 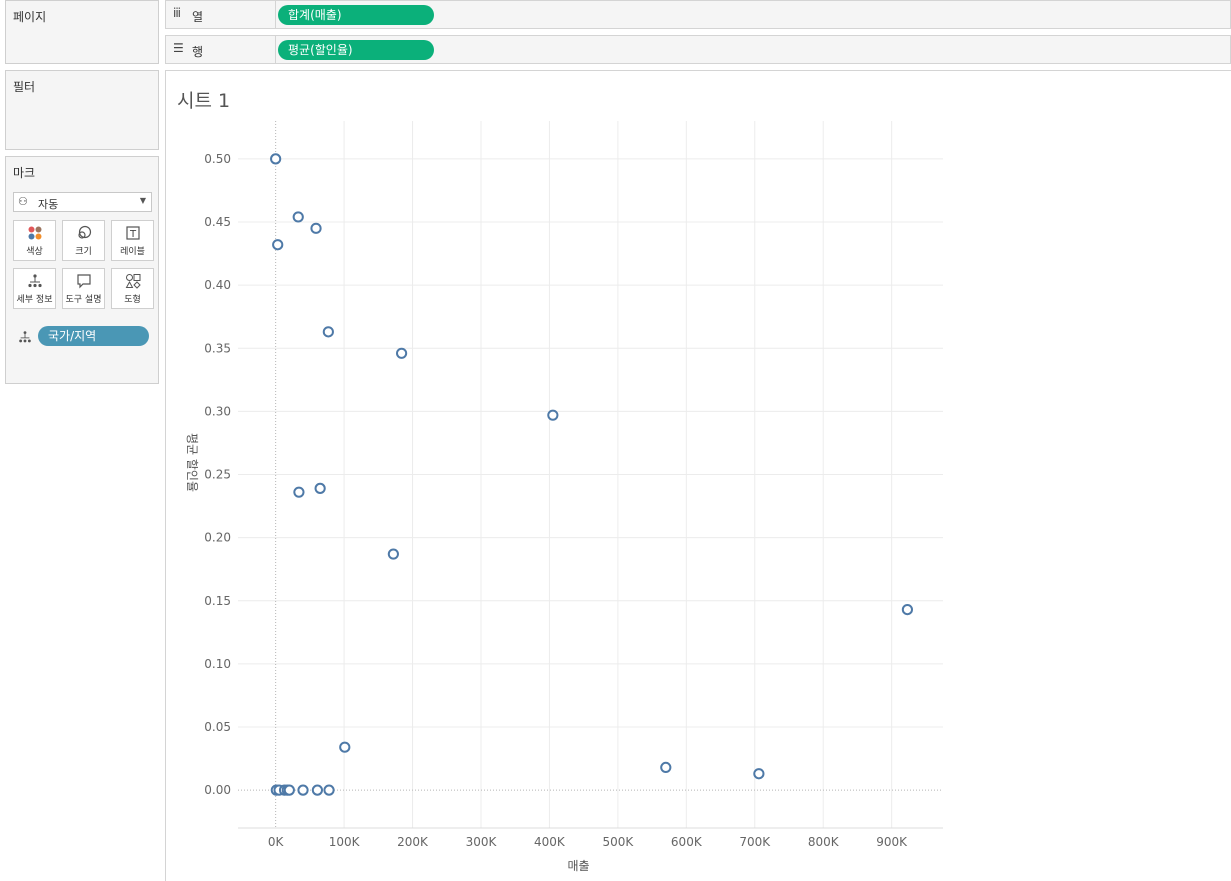 I want to click on y-tick-label: 0.10, so click(x=217, y=664).